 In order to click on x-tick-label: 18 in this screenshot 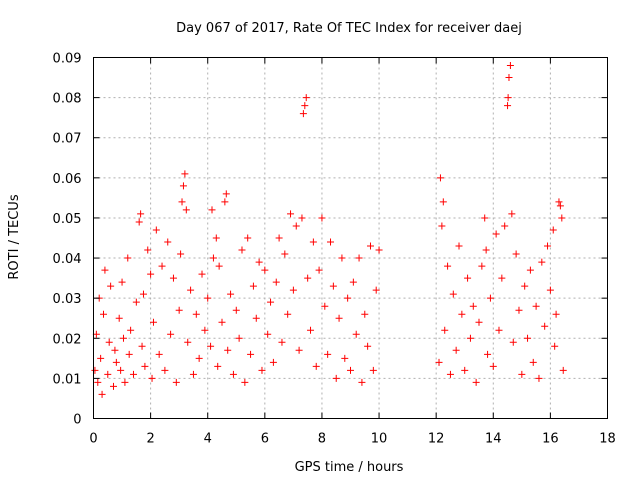, I will do `click(607, 439)`.